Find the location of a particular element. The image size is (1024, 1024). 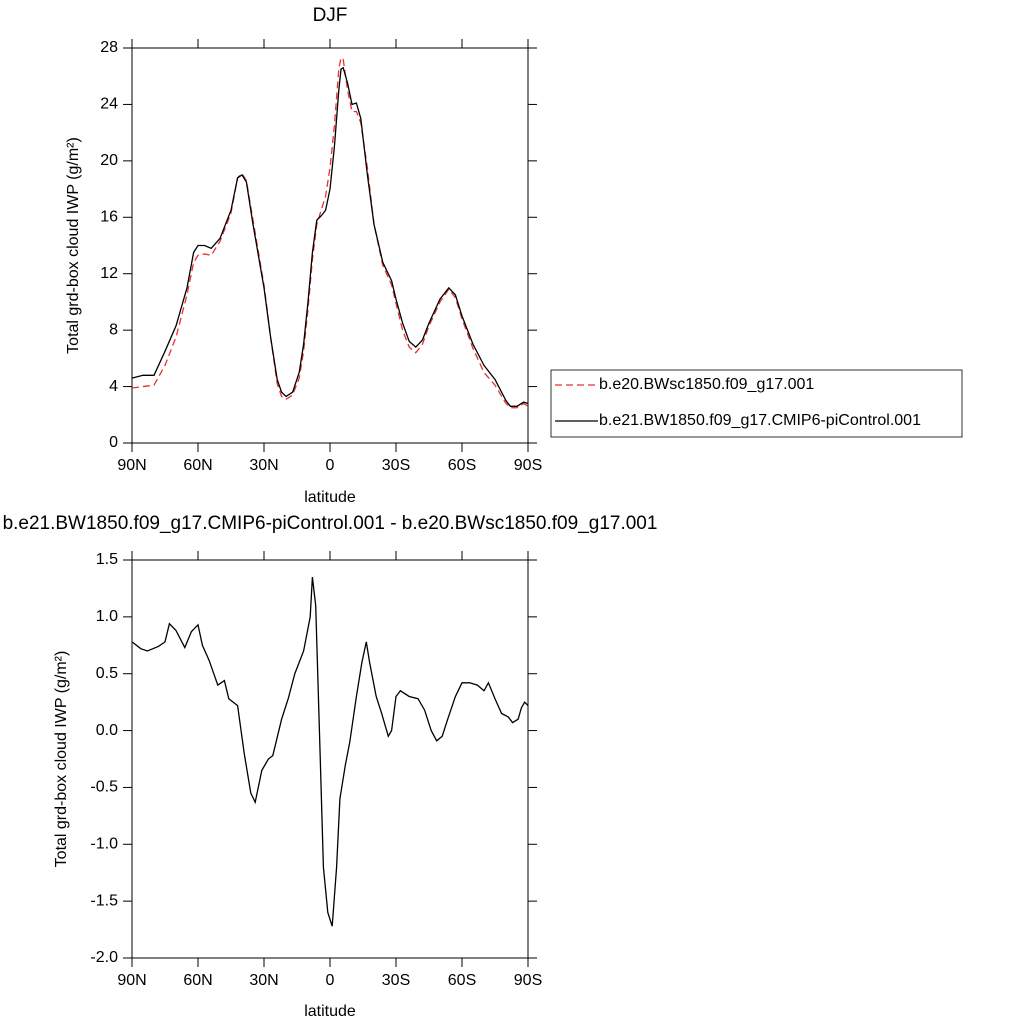

y-tick-label: 1.5 is located at coordinates (107, 559).